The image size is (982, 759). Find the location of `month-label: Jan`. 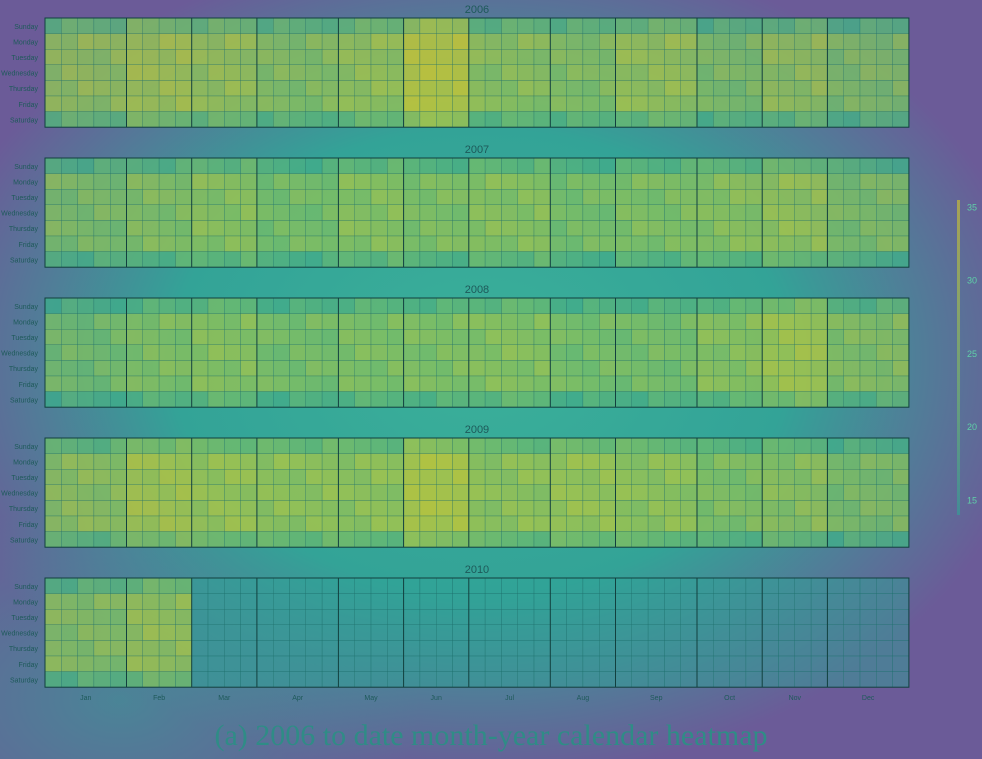

month-label: Jan is located at coordinates (85, 698).